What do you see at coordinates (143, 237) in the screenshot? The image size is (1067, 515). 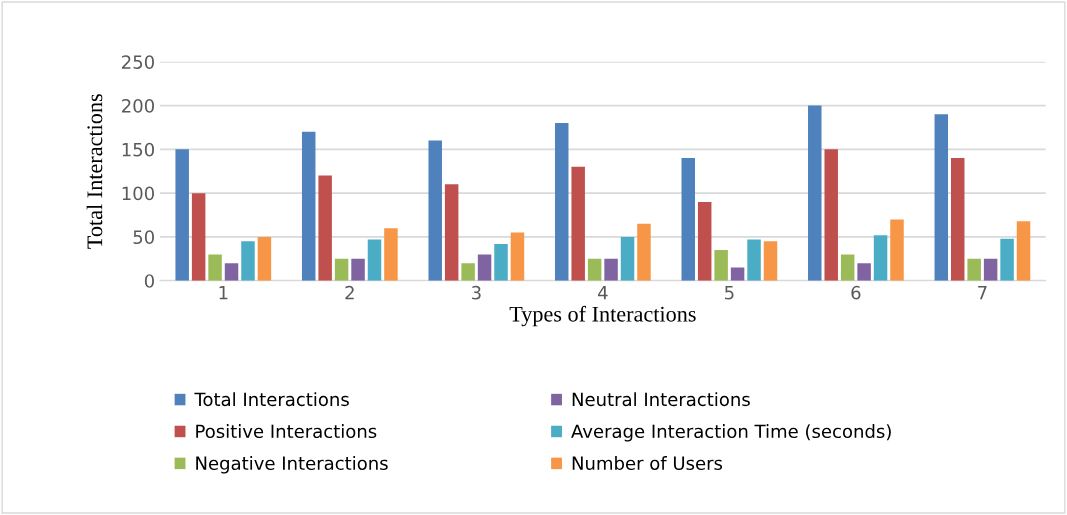 I see `y-tick-label: 50` at bounding box center [143, 237].